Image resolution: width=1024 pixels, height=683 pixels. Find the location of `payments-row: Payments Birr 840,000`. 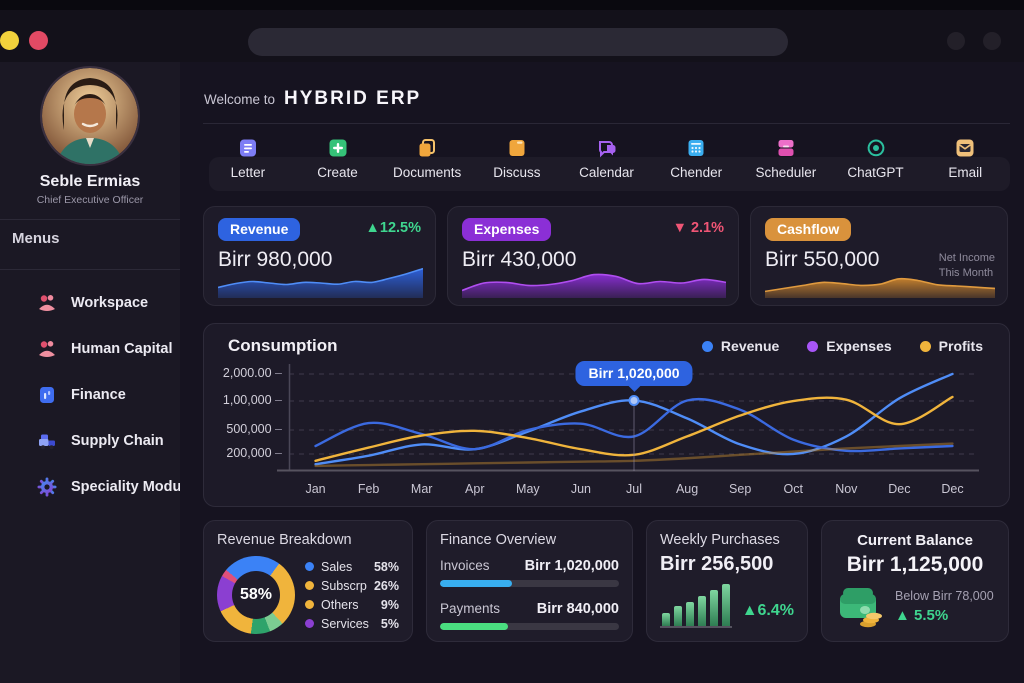

payments-row: Payments Birr 840,000 is located at coordinates (529, 615).